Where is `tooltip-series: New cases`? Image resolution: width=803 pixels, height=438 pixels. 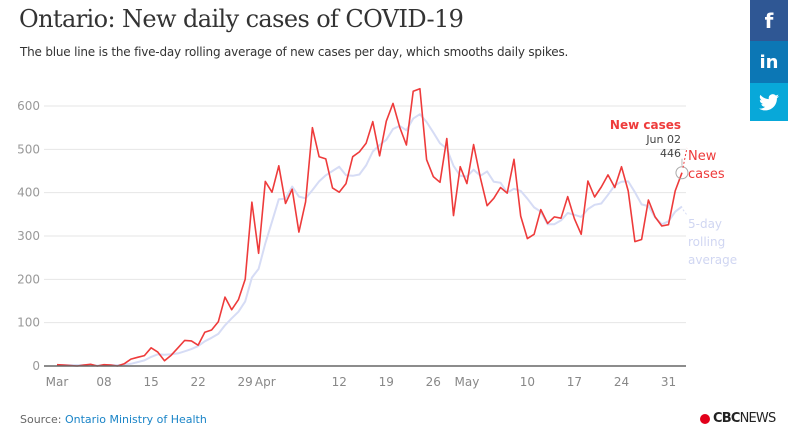 tooltip-series: New cases is located at coordinates (645, 125).